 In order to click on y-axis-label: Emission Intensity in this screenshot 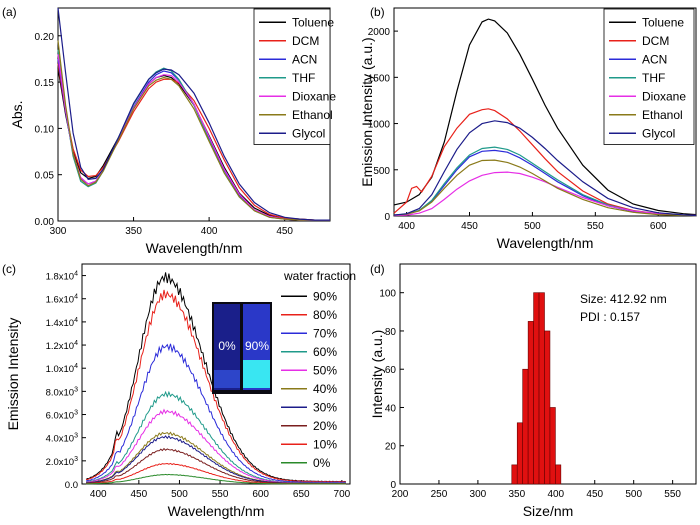, I will do `click(13, 374)`.